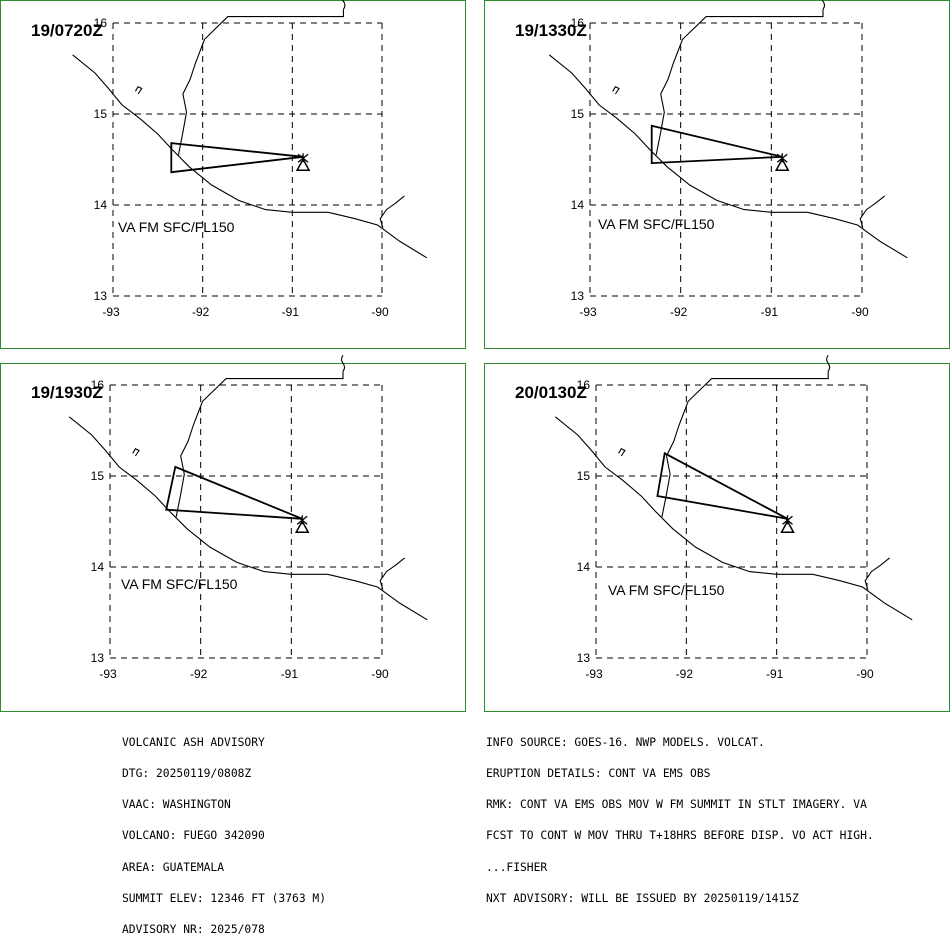 This screenshot has width=950, height=946. I want to click on panel-time-label: 19/1330Z, so click(551, 30).